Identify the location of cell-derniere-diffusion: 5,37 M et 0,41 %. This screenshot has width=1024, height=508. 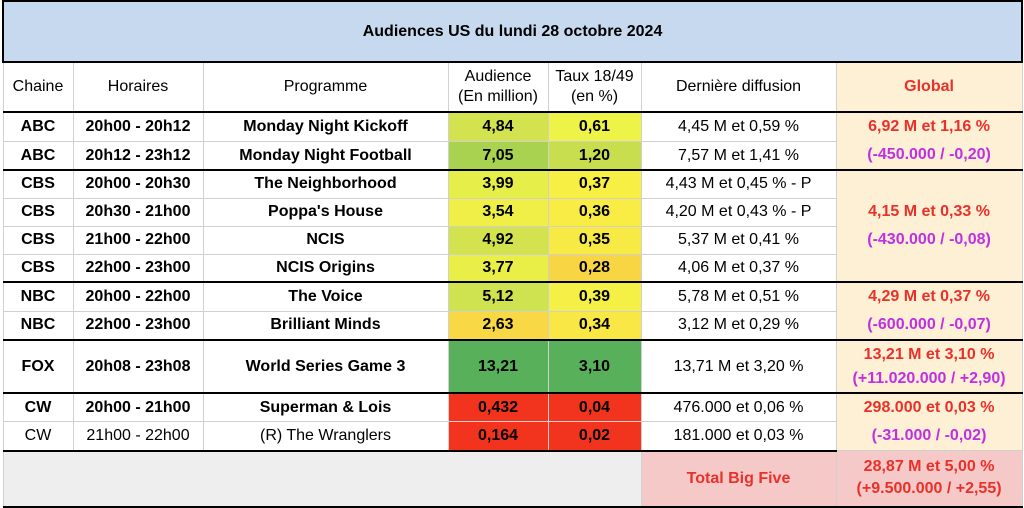
(738, 240).